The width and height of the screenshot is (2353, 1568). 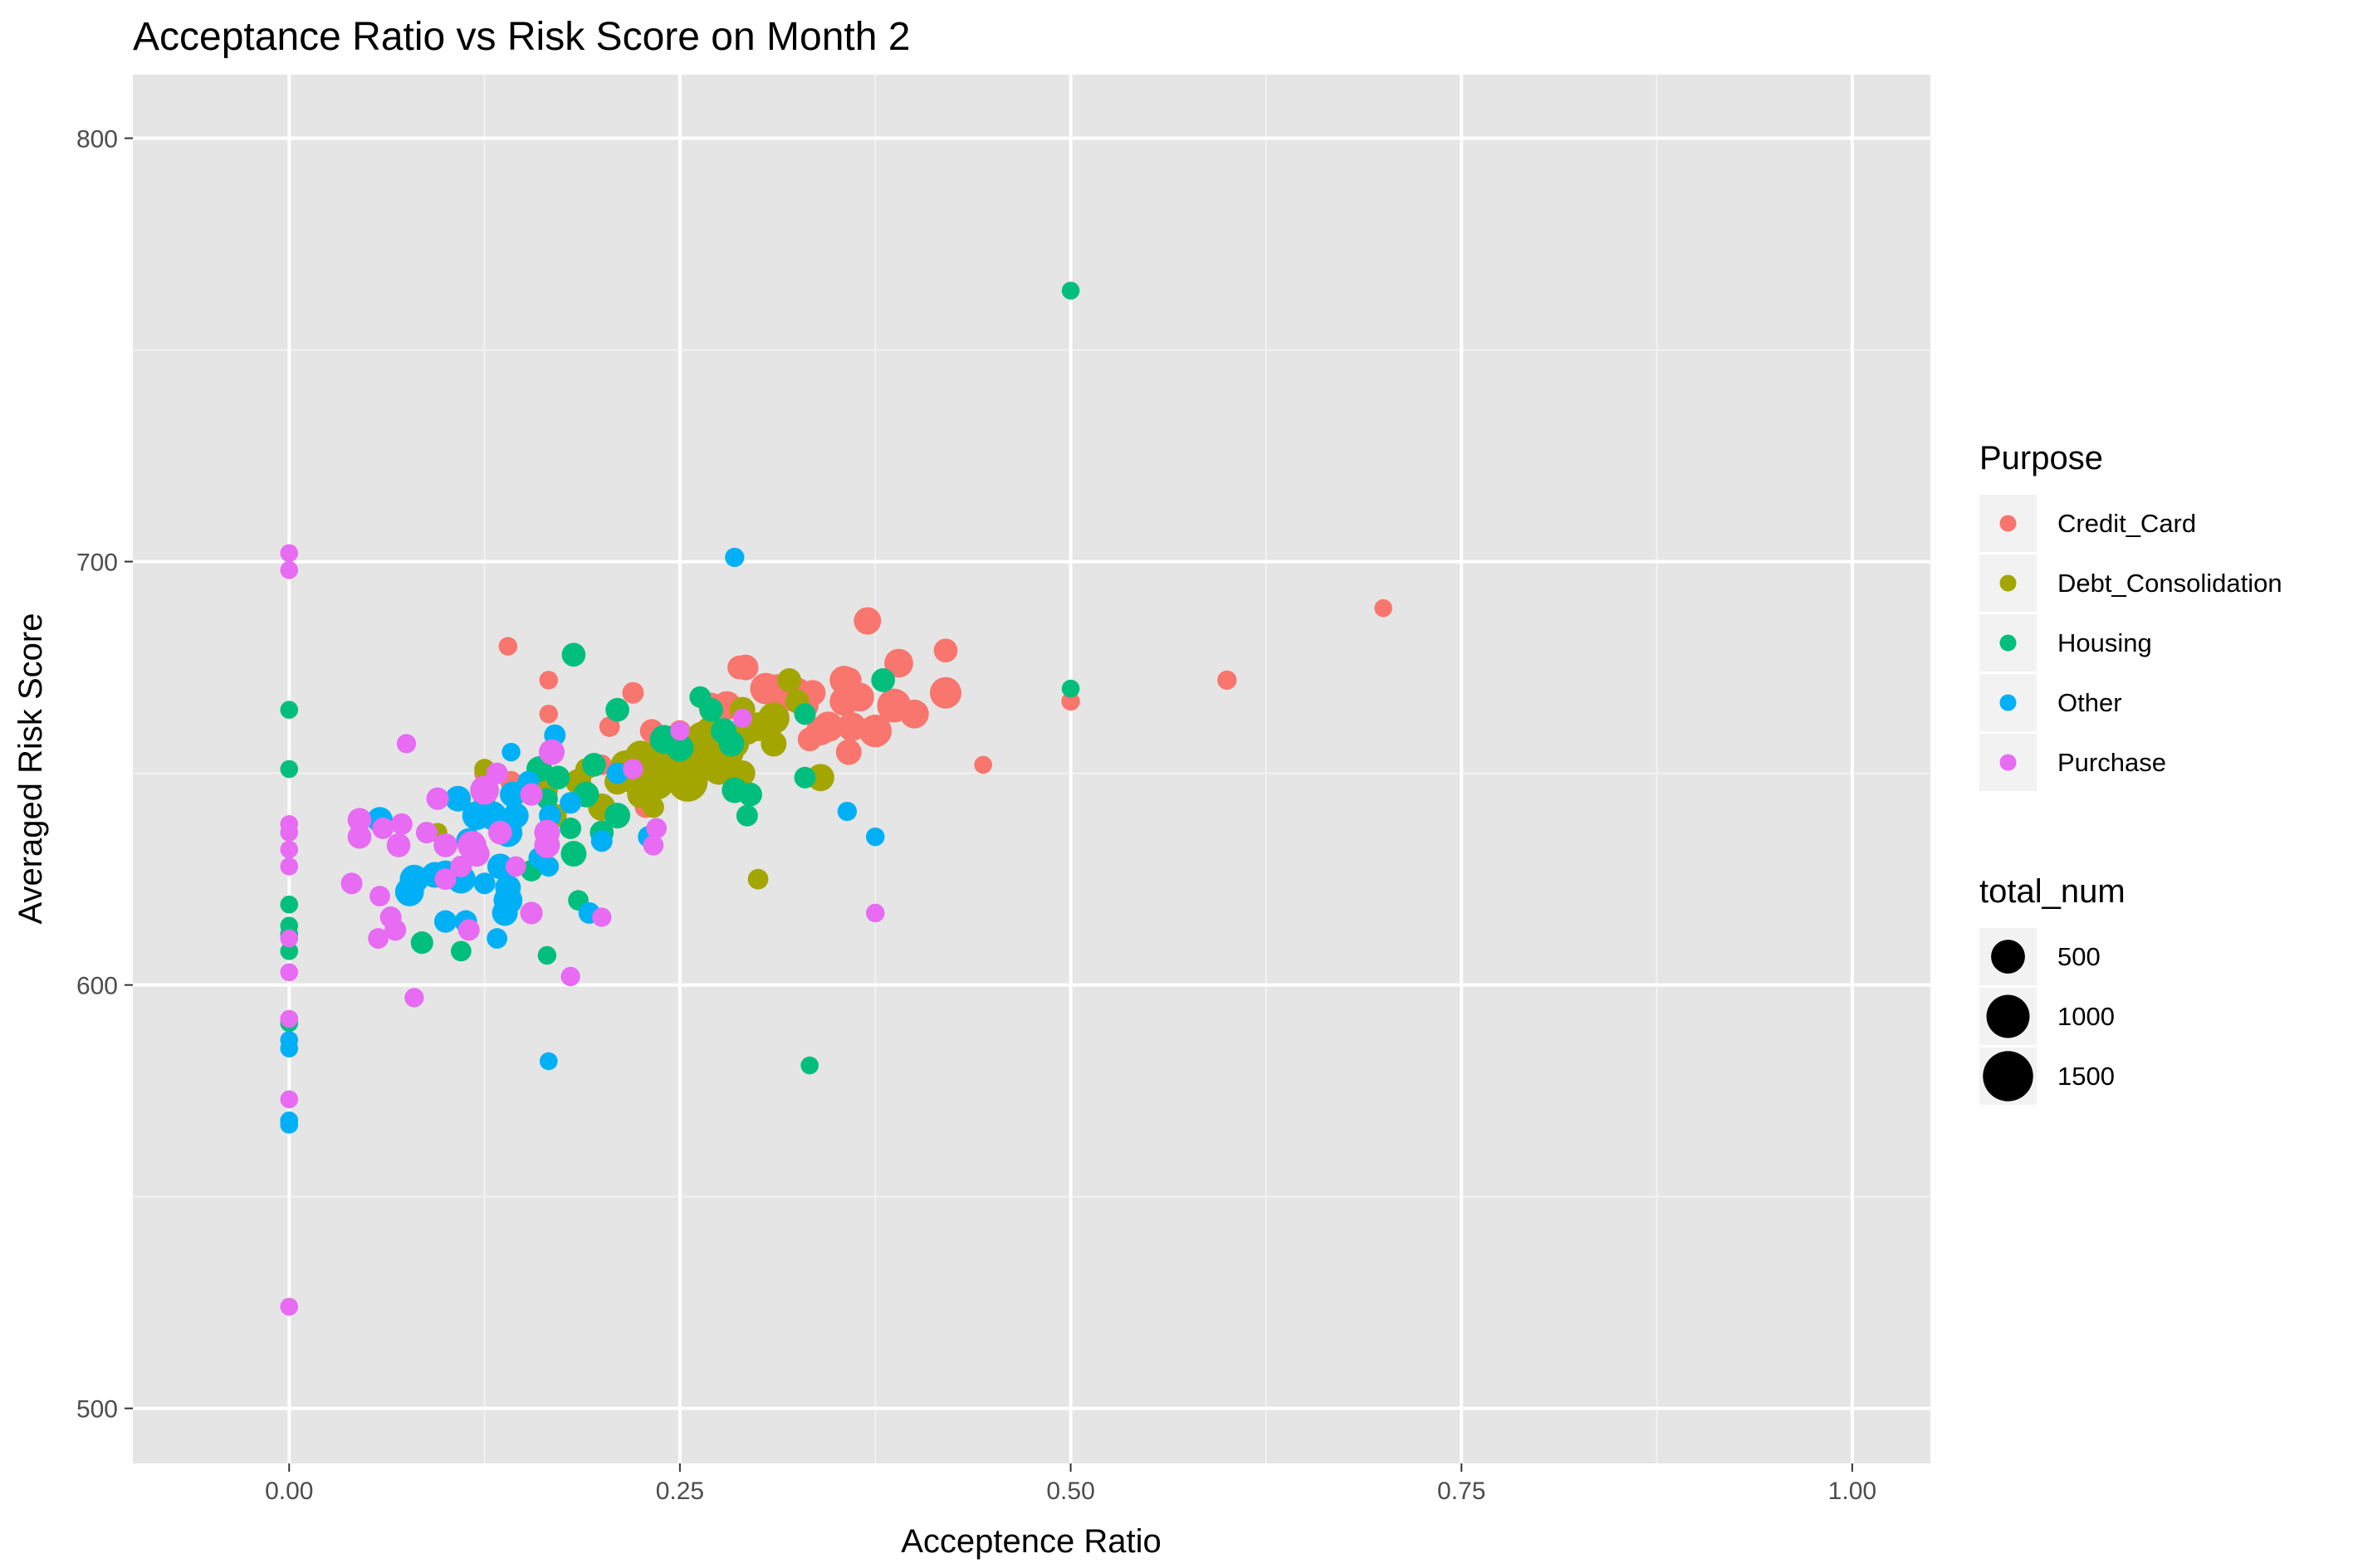 I want to click on legend-label: Debt_Consolidation, so click(x=2169, y=583).